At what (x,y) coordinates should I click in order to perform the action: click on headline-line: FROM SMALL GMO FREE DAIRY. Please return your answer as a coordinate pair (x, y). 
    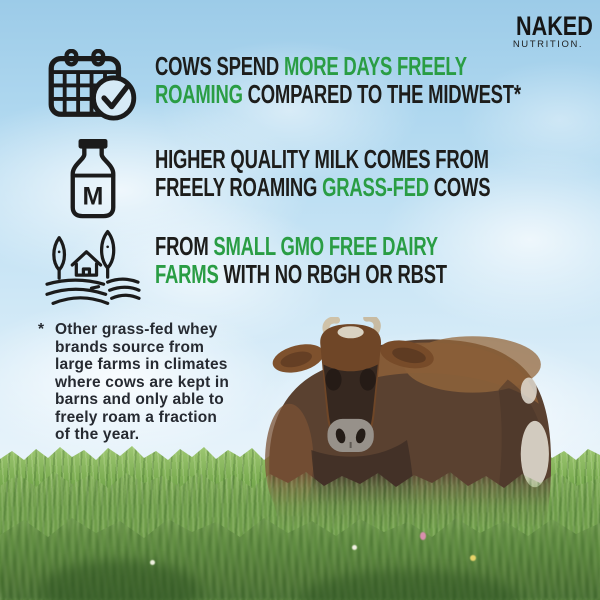
    Looking at the image, I should click on (368, 246).